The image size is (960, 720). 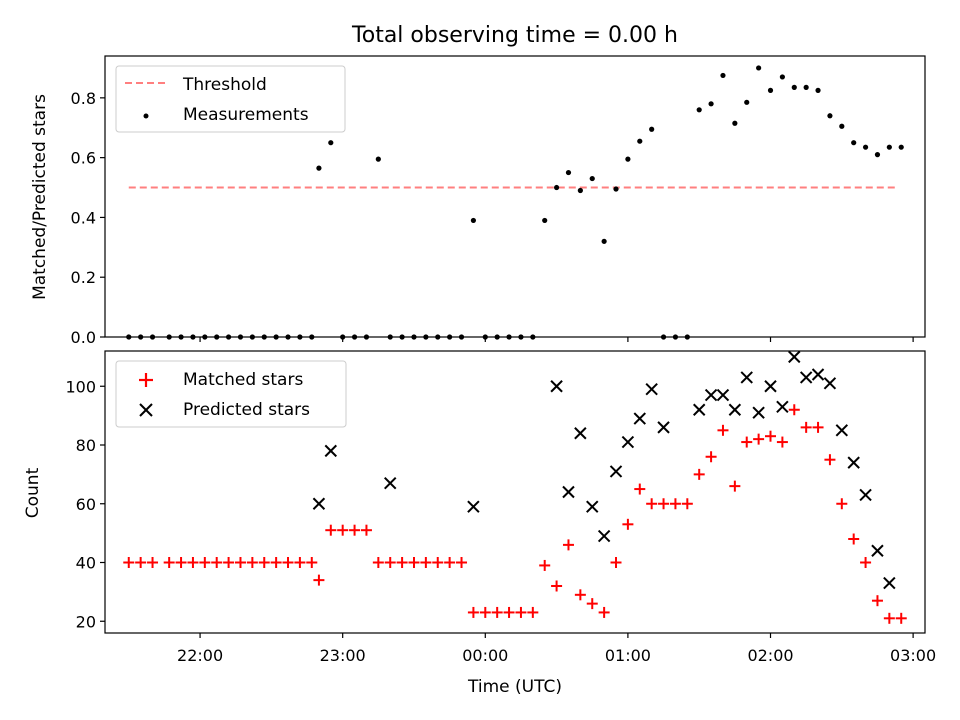 What do you see at coordinates (83, 217) in the screenshot?
I see `ratio-ytick-label: 0.4` at bounding box center [83, 217].